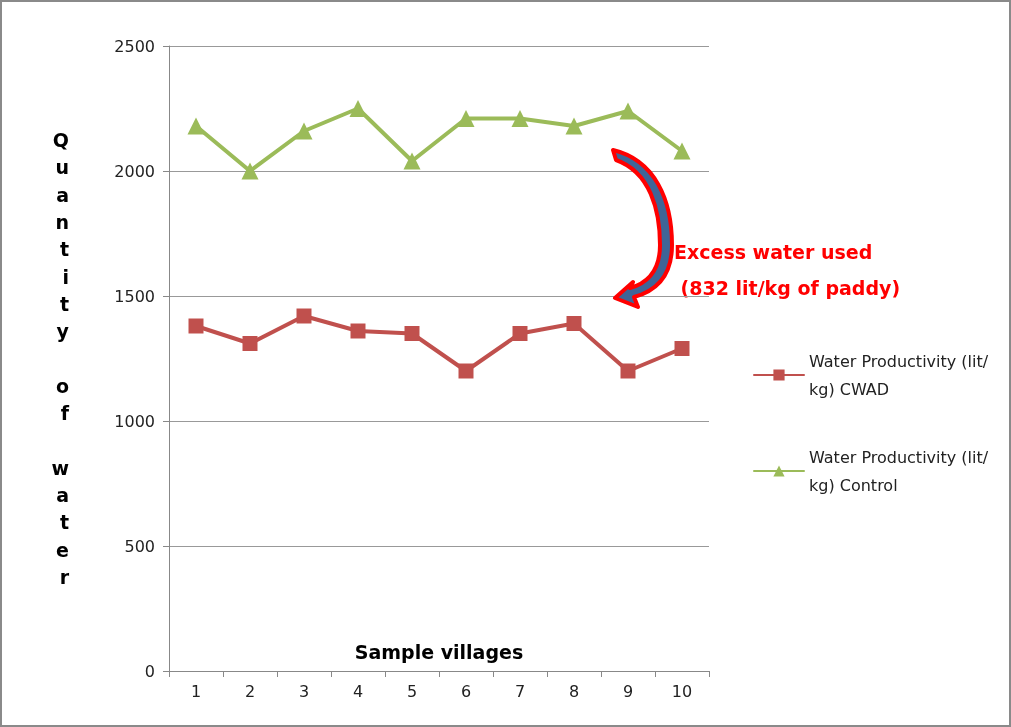 Image resolution: width=1011 pixels, height=727 pixels. Describe the element at coordinates (134, 171) in the screenshot. I see `y-tick-label: 2000` at that location.